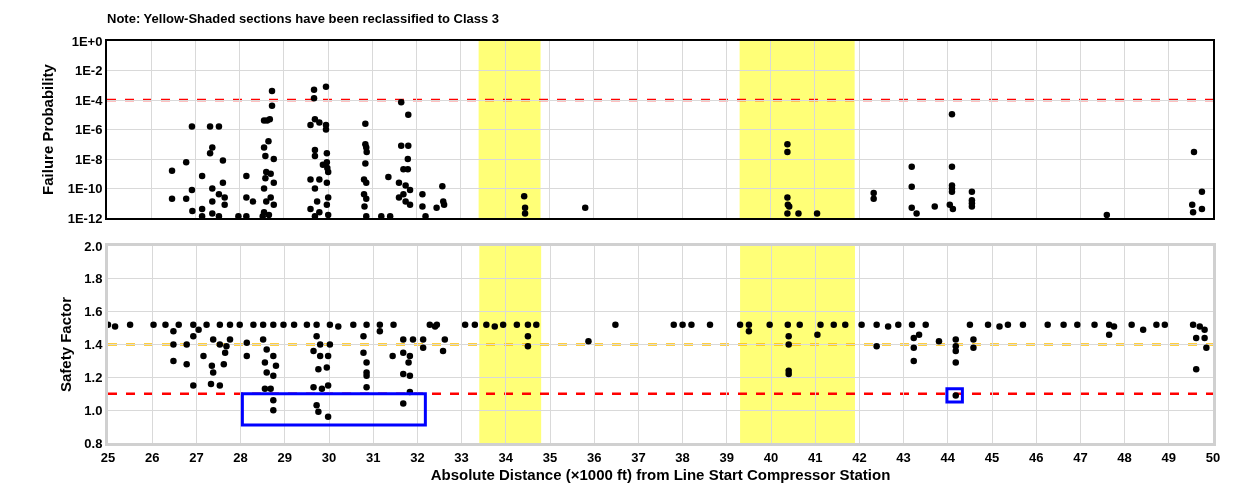 This screenshot has height=499, width=1244. I want to click on x-tick-label: 39, so click(727, 457).